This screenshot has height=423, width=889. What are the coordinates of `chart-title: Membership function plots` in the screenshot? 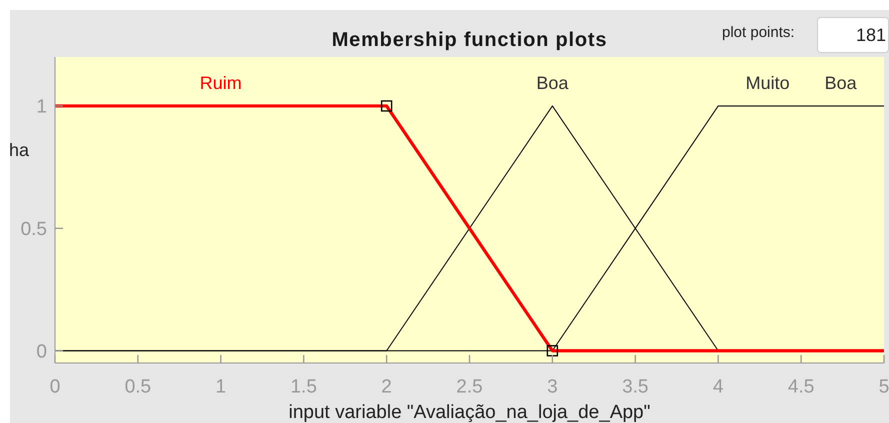 It's located at (470, 40).